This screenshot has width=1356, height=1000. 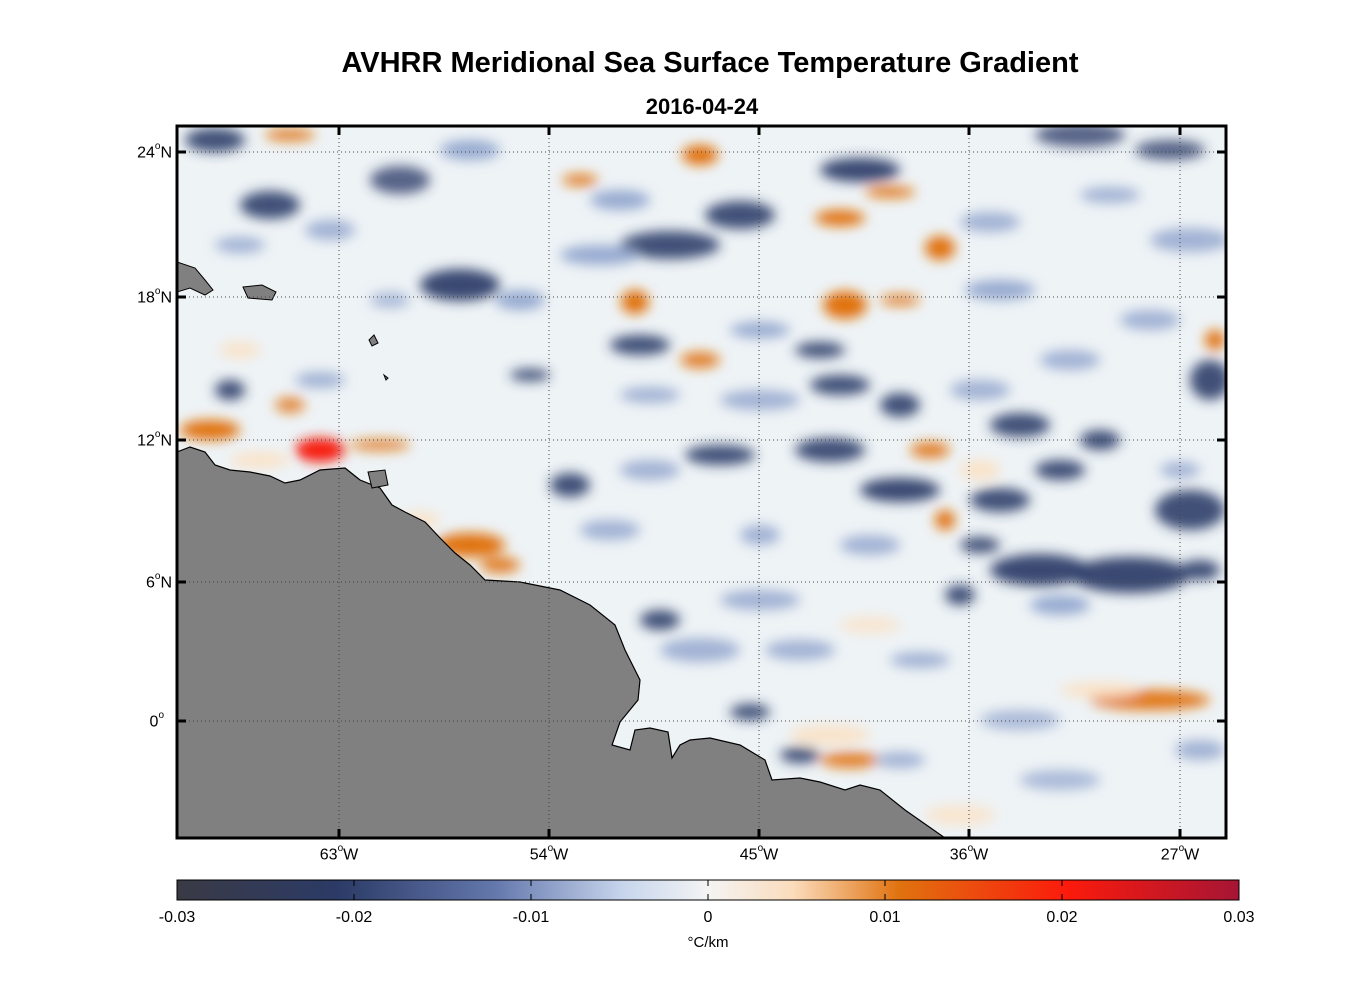 What do you see at coordinates (154, 439) in the screenshot?
I see `lat-label-12n: 12oN` at bounding box center [154, 439].